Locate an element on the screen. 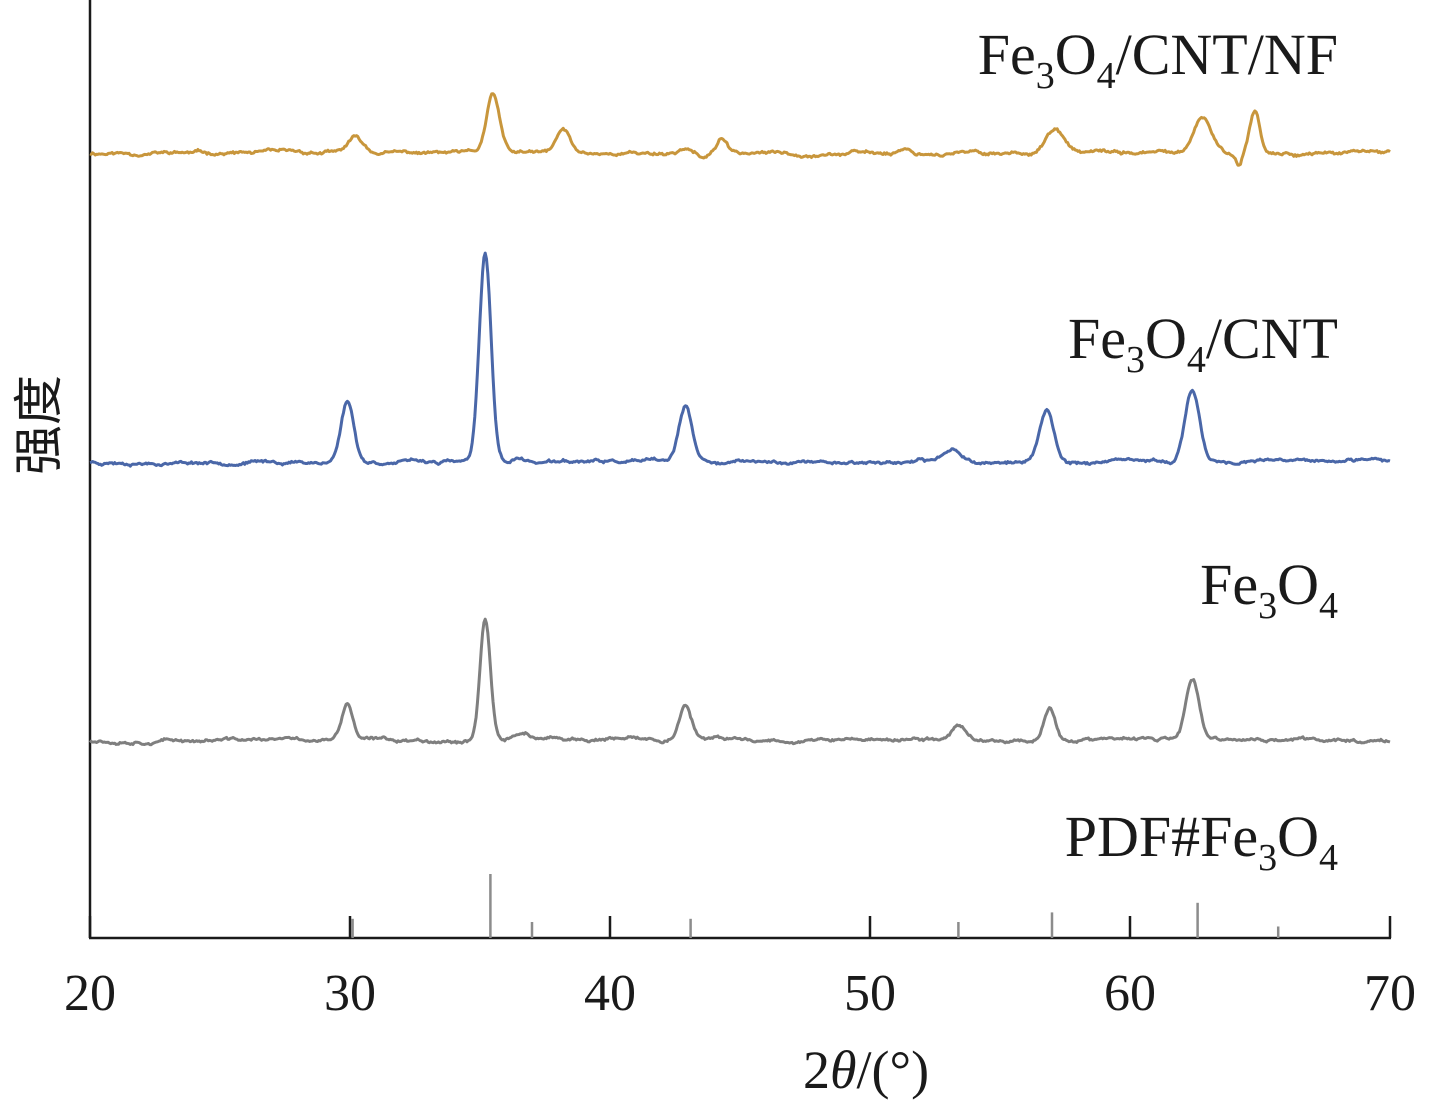  series-label-fe3o4-cnt: Fe3O4/CNT is located at coordinates (1203, 343).